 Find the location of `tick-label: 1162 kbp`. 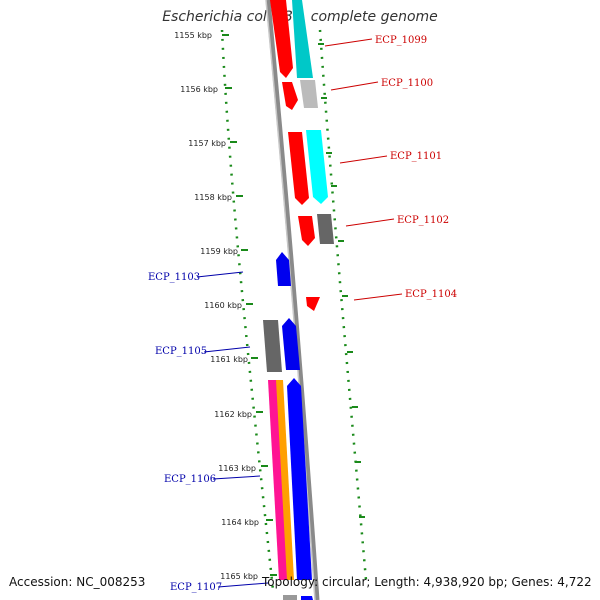

tick-label: 1162 kbp is located at coordinates (233, 414).